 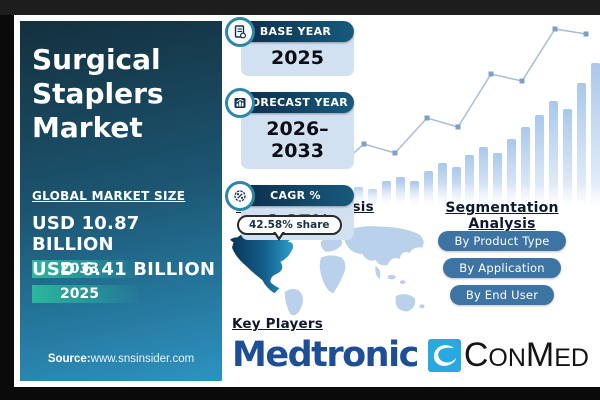 I want to click on source-url: www.snsinsider.com, so click(x=142, y=359).